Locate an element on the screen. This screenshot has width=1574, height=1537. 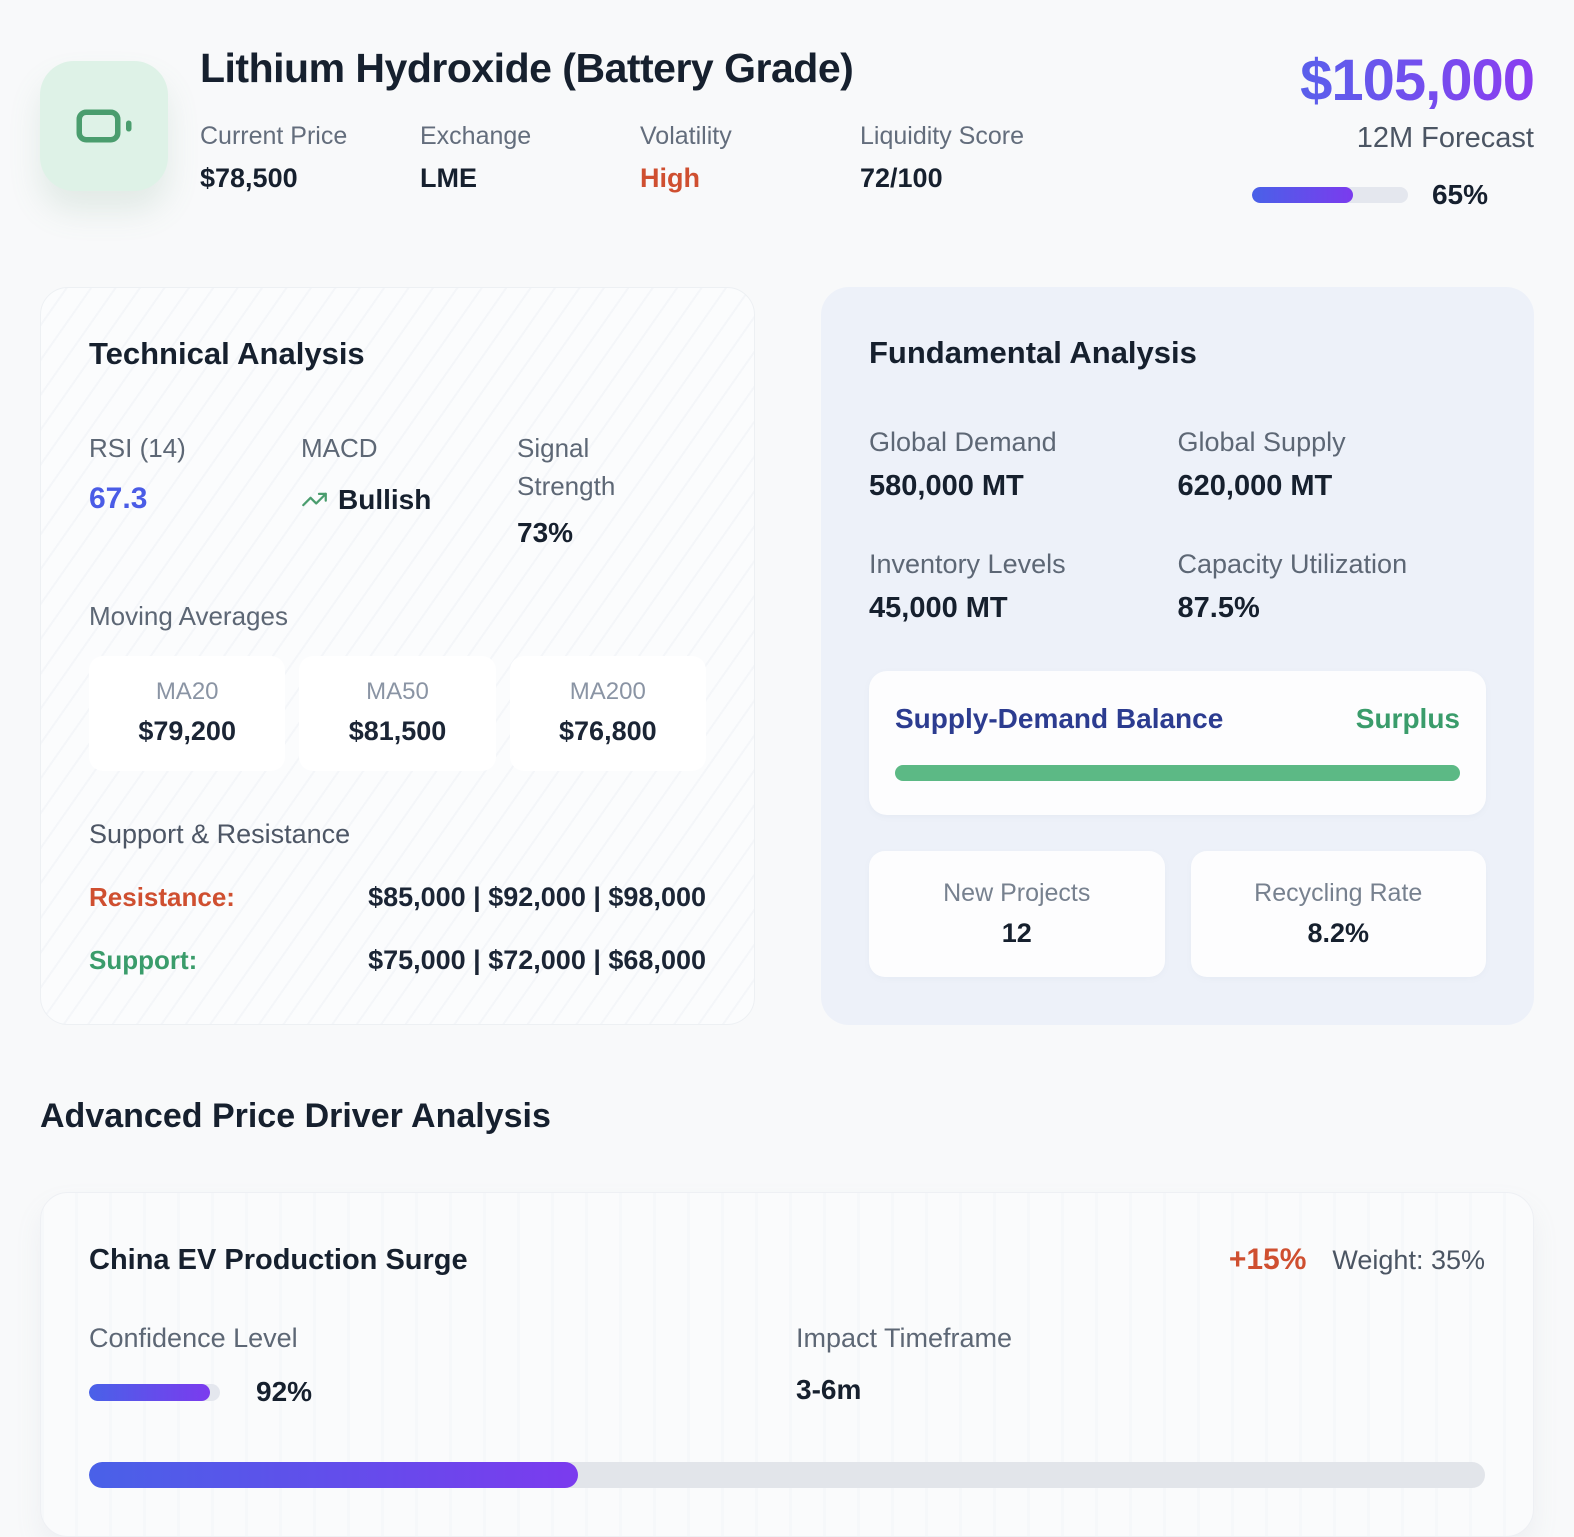
driver-name: China EV Production Surge is located at coordinates (278, 1260).